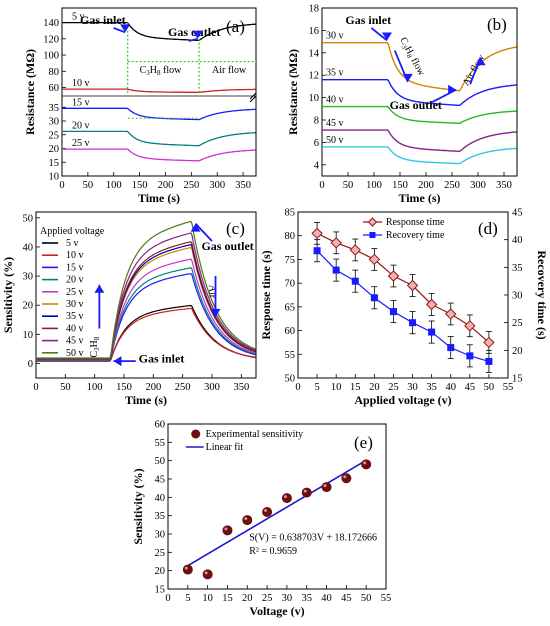 This screenshot has height=626, width=550. Describe the element at coordinates (241, 387) in the screenshot. I see `panel-c-x-tick-label: 350` at that location.